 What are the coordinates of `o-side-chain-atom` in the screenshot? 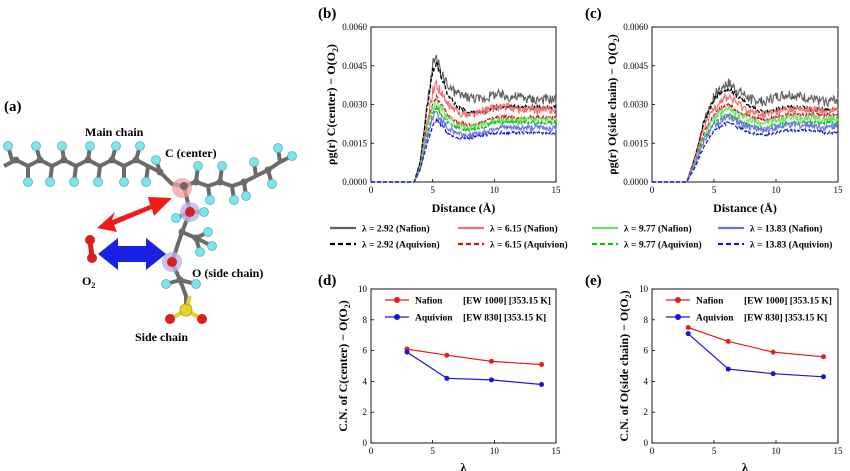 It's located at (172, 262).